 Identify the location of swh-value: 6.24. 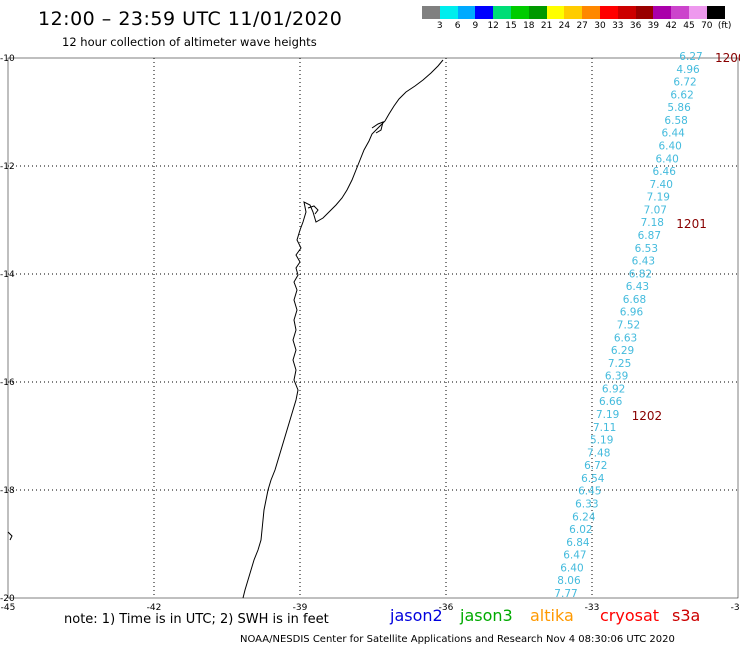
(584, 517).